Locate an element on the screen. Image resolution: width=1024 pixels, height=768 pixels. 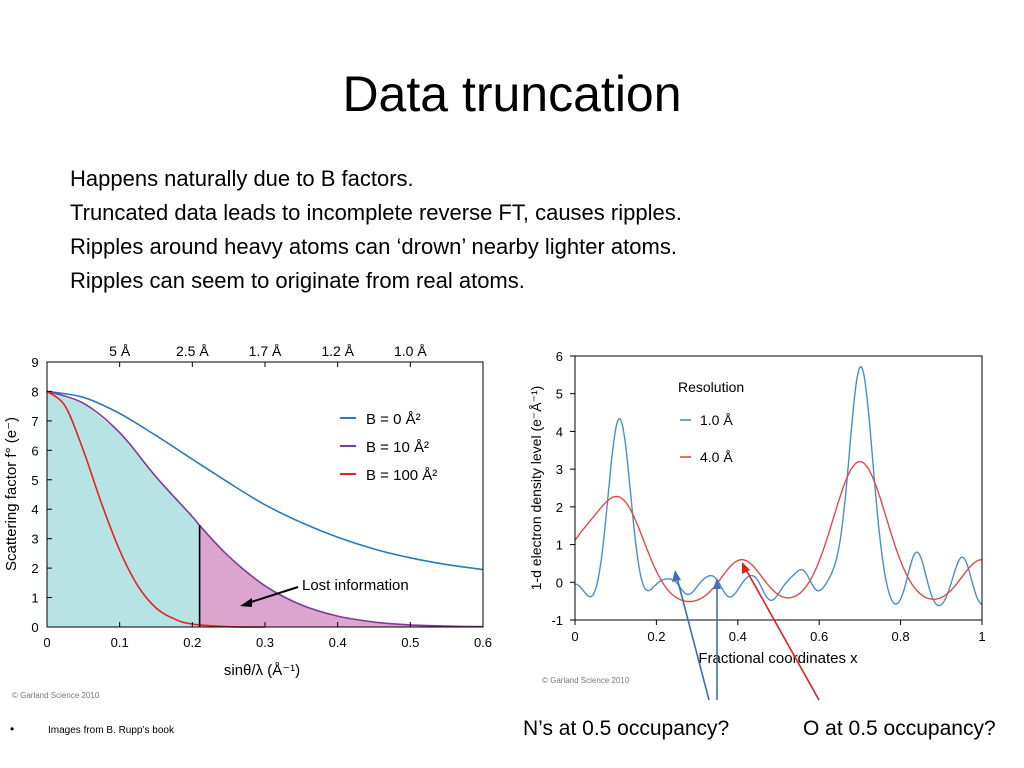
legend: Resolution 1.0 Å 4.0 Å is located at coordinates (711, 422).